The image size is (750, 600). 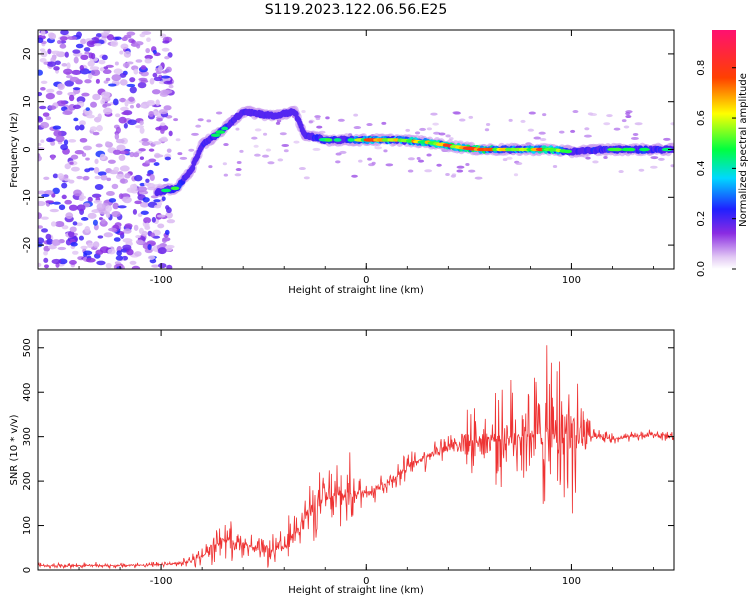 What do you see at coordinates (27, 436) in the screenshot?
I see `snr-y-tick-label: 300` at bounding box center [27, 436].